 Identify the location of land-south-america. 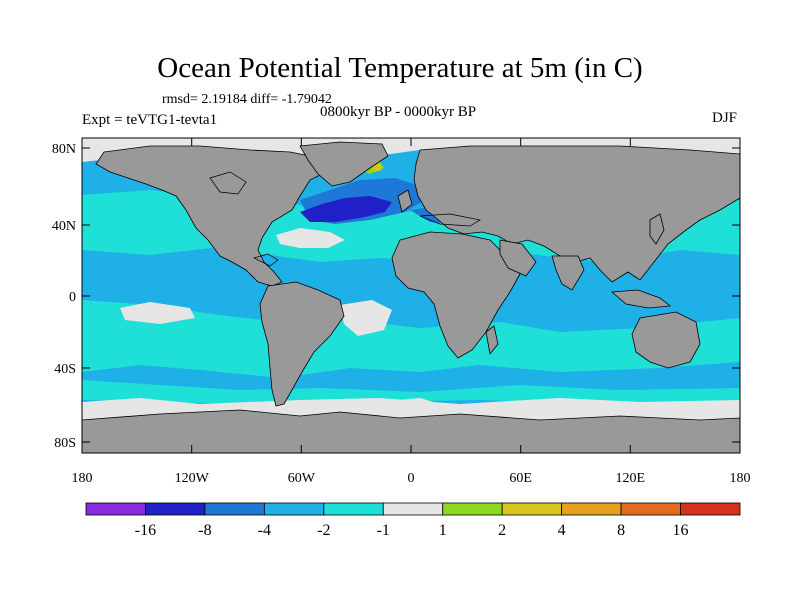
(302, 344).